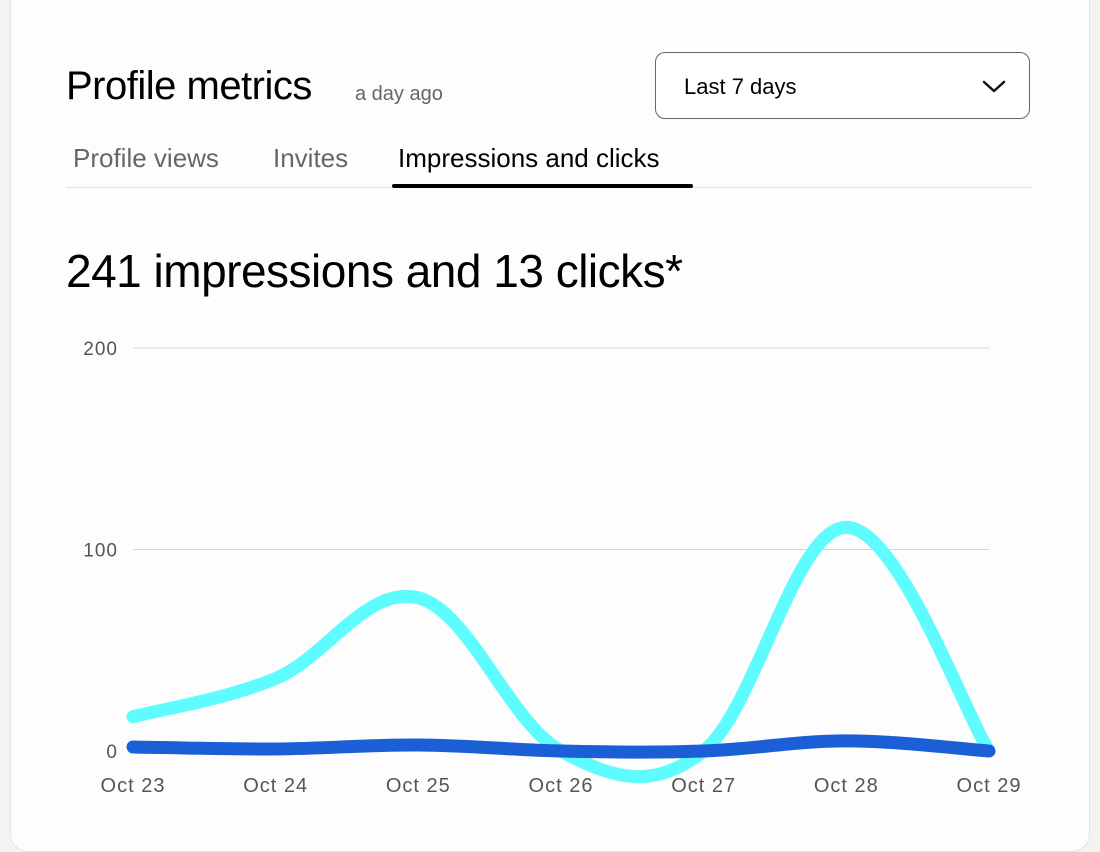  I want to click on clicks-line, so click(561, 746).